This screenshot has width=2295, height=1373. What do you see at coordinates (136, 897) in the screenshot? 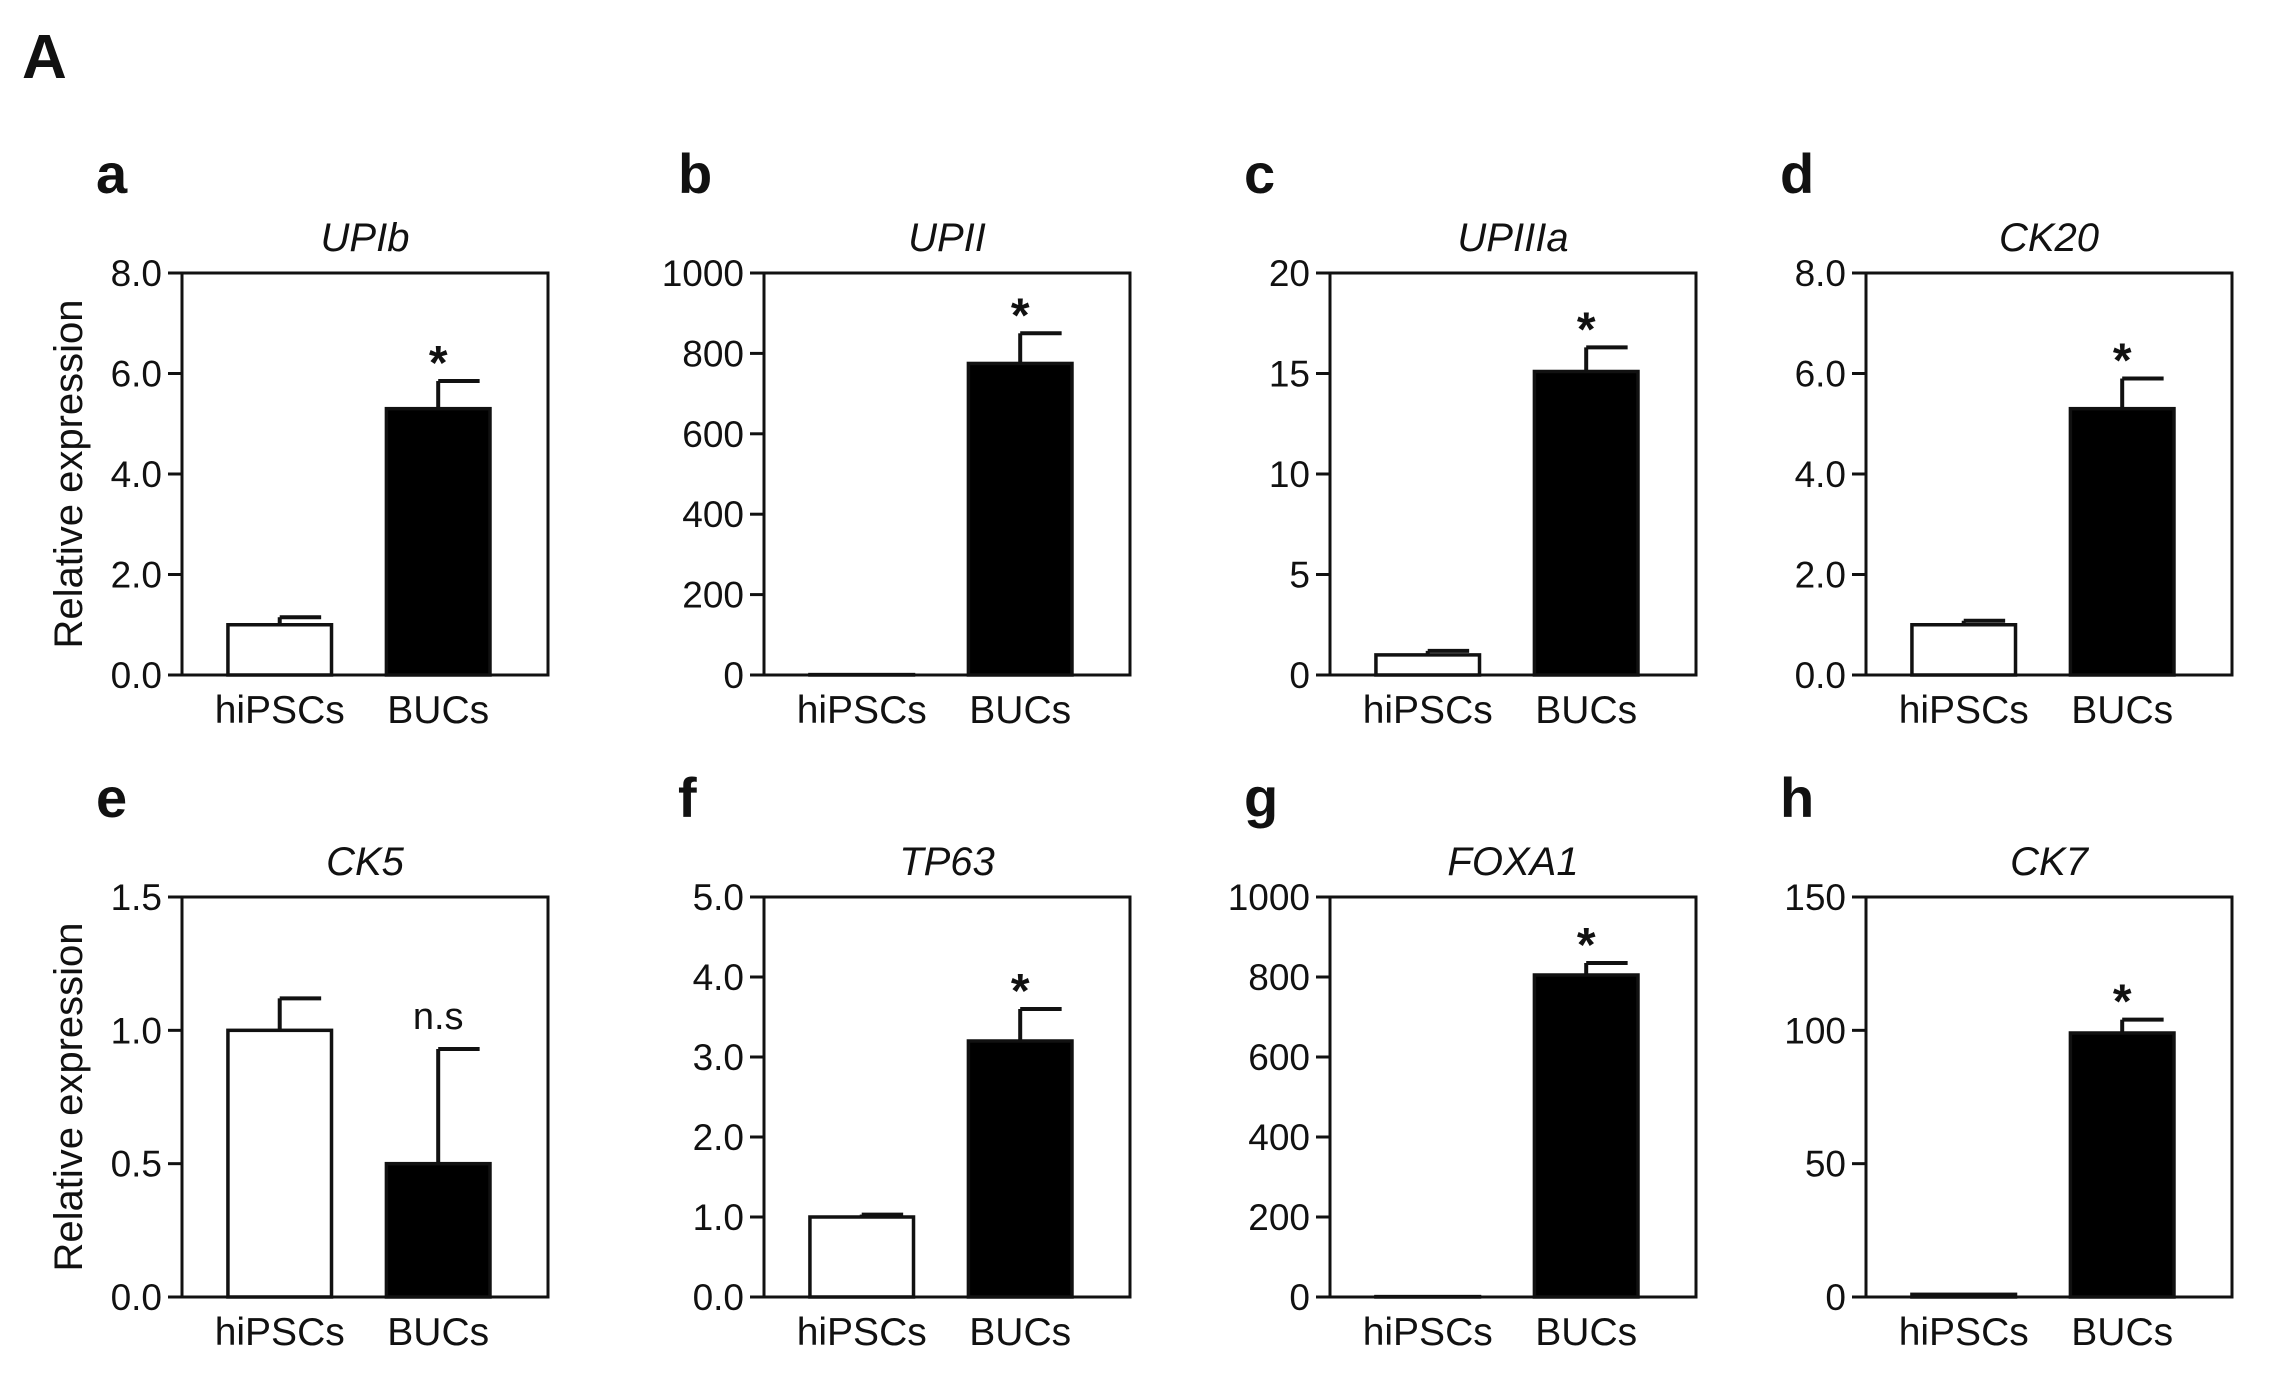
I see `panel-e-ytick-label-3: 1.5` at bounding box center [136, 897].